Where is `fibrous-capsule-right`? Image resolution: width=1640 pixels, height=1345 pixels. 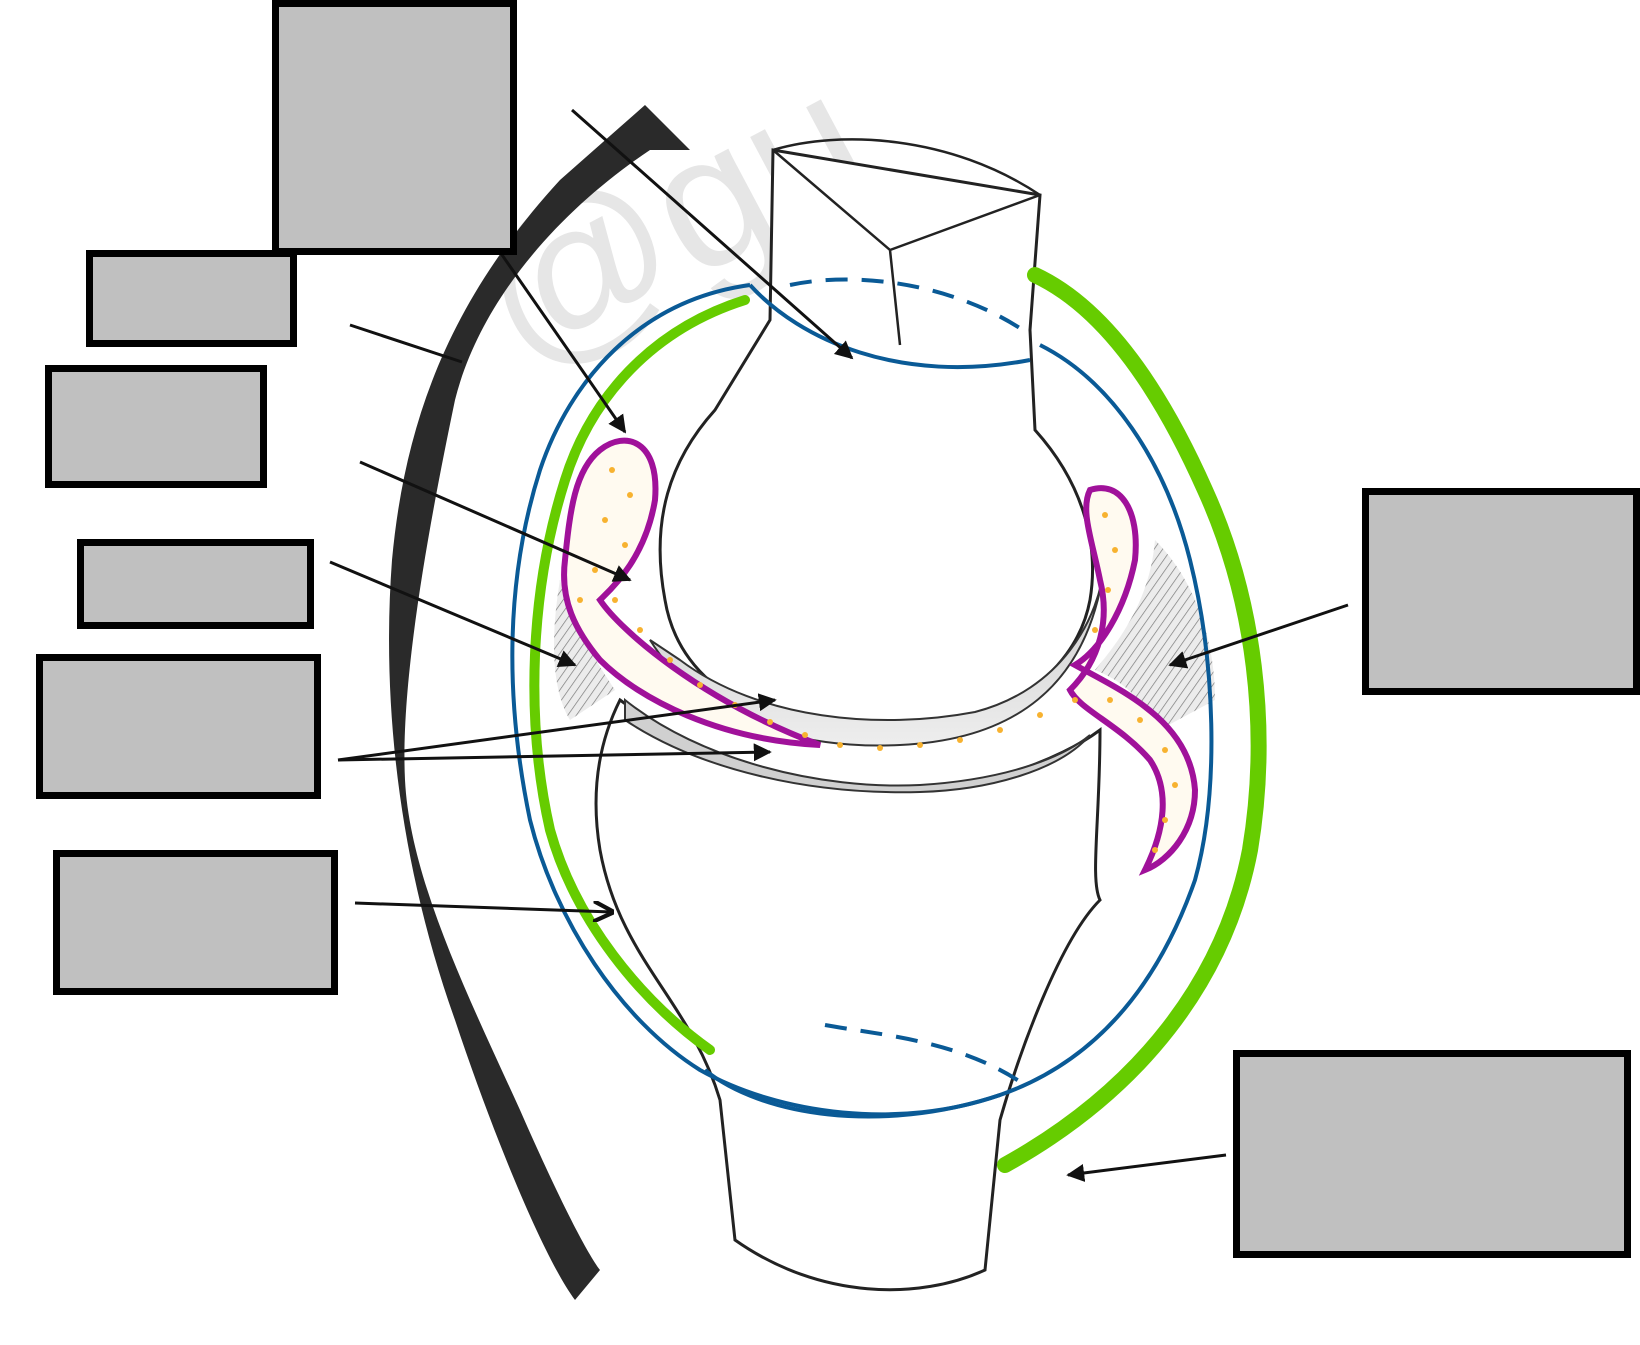 fibrous-capsule-right is located at coordinates (1132, 720).